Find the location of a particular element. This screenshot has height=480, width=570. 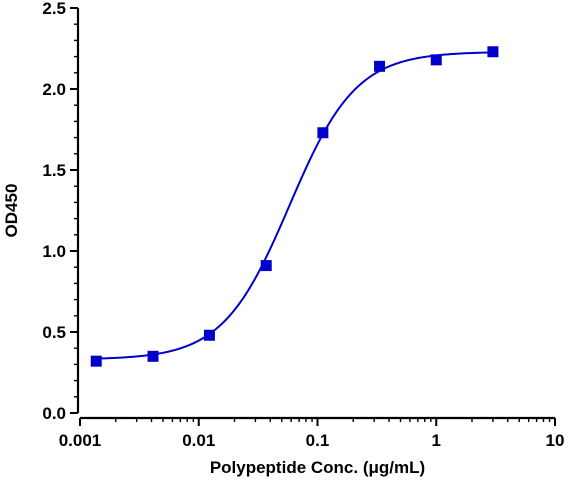

y-tick-label: 2.5 is located at coordinates (54, 9).